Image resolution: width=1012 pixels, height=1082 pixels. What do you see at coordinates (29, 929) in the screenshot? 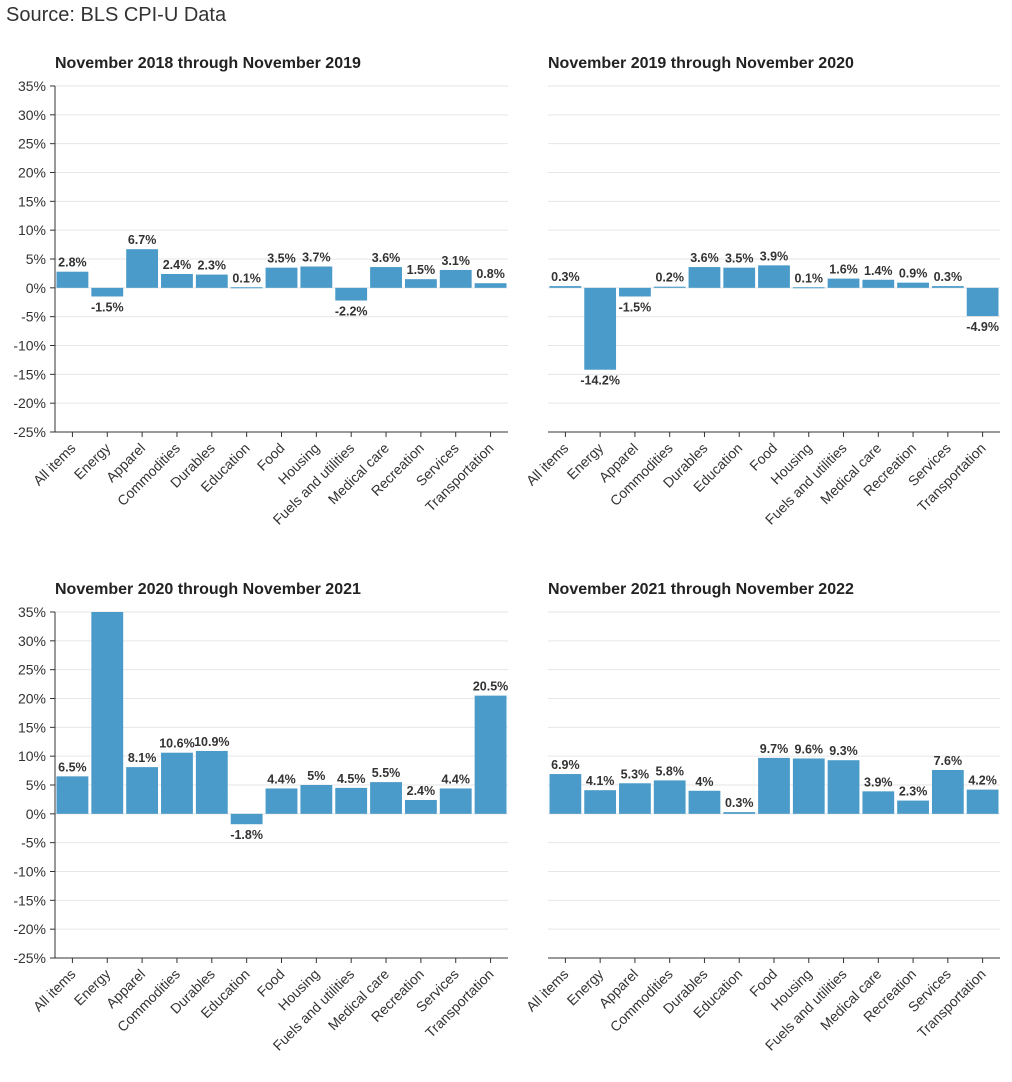
I see `y-tick-label: -20%` at bounding box center [29, 929].